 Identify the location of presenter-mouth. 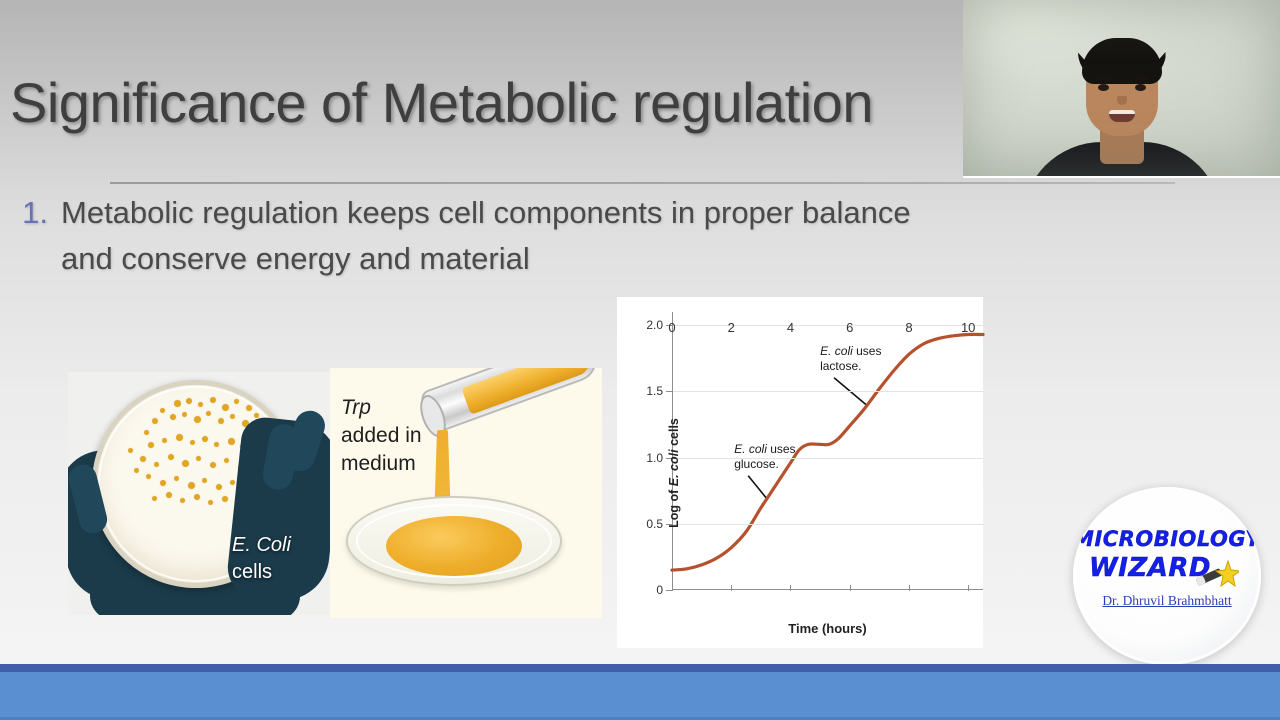
(1121, 116).